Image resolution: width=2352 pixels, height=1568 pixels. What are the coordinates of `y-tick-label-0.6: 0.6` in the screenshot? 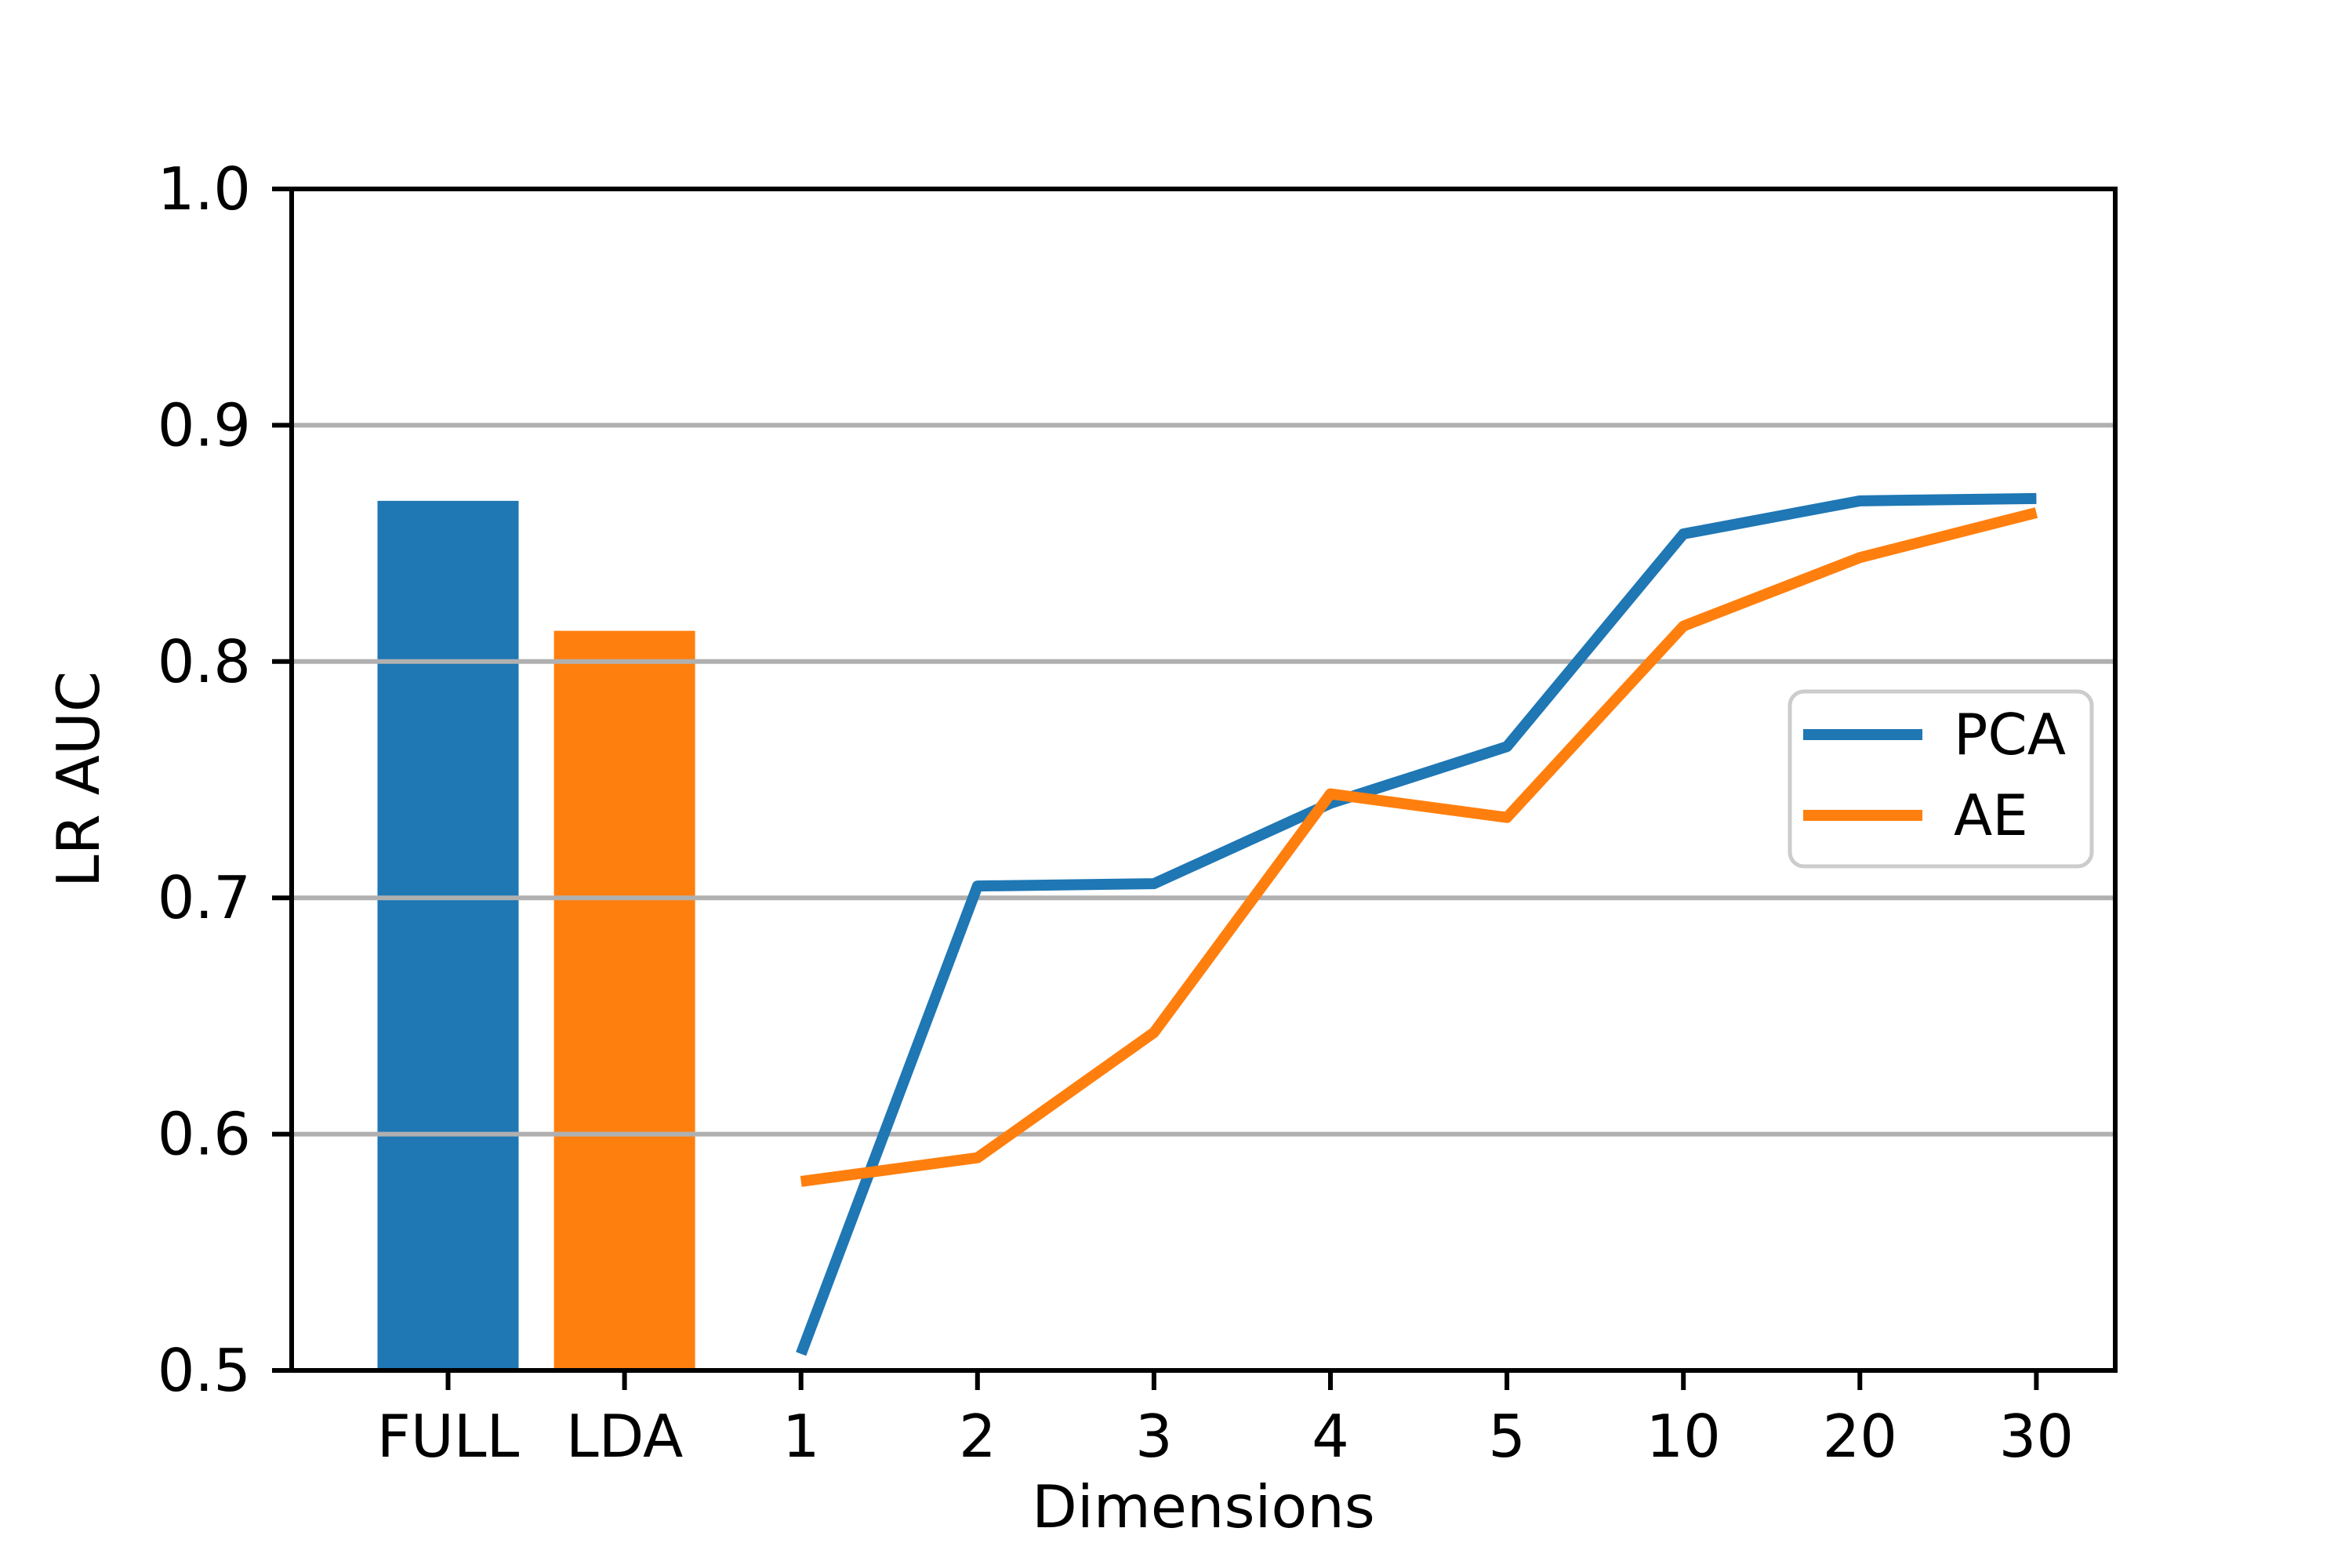 It's located at (204, 1134).